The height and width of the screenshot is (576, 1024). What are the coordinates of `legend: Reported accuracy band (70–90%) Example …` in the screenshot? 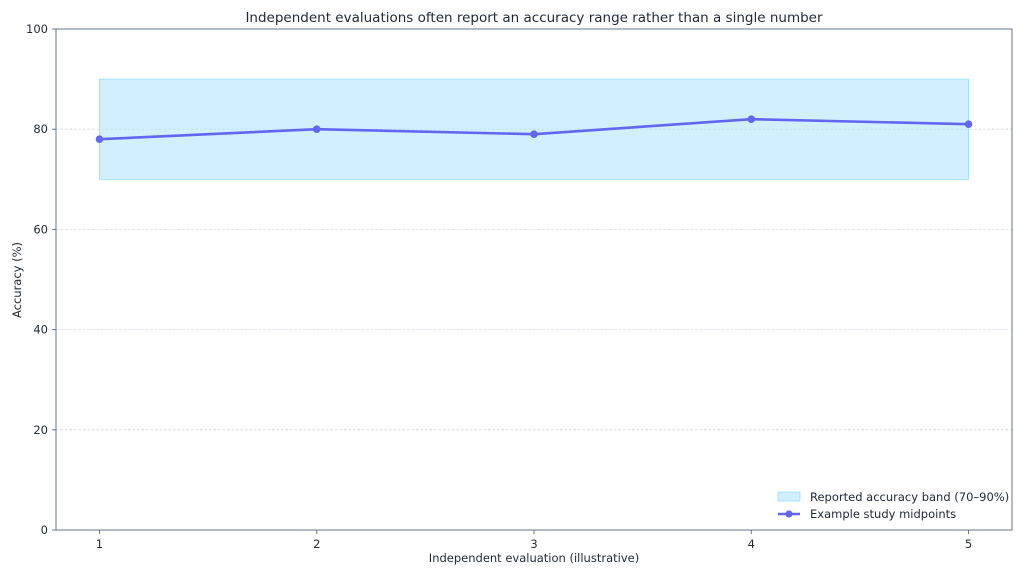 It's located at (893, 505).